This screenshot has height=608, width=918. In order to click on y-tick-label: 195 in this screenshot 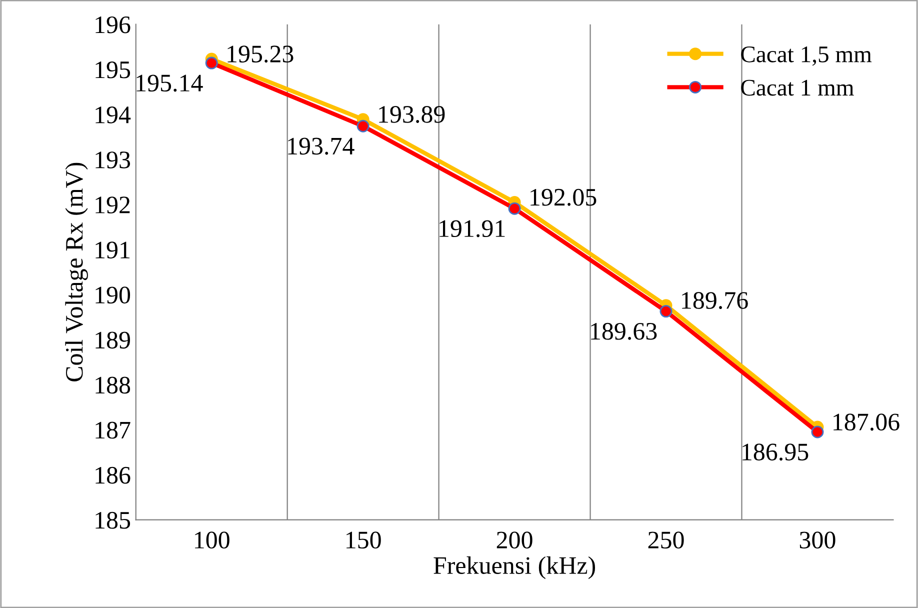, I will do `click(113, 69)`.